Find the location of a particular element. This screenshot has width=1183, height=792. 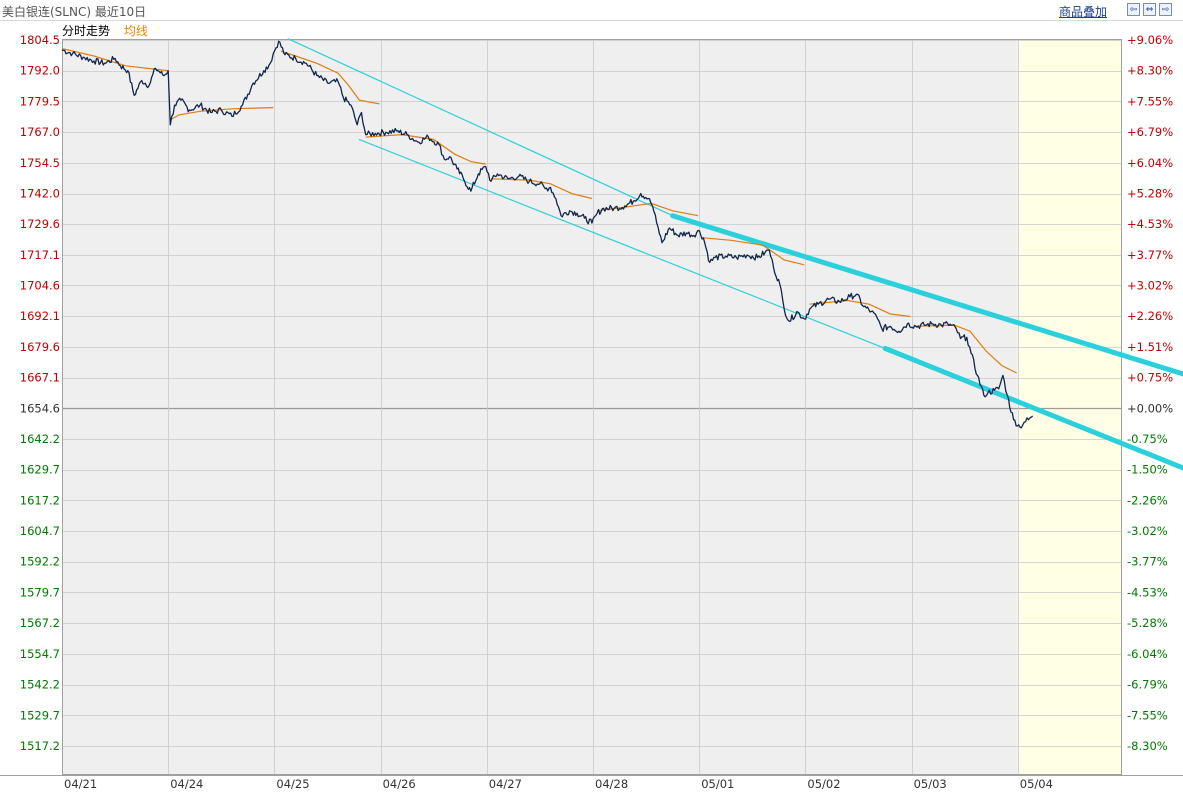

y-tick-price: 1629.7 is located at coordinates (40, 470).